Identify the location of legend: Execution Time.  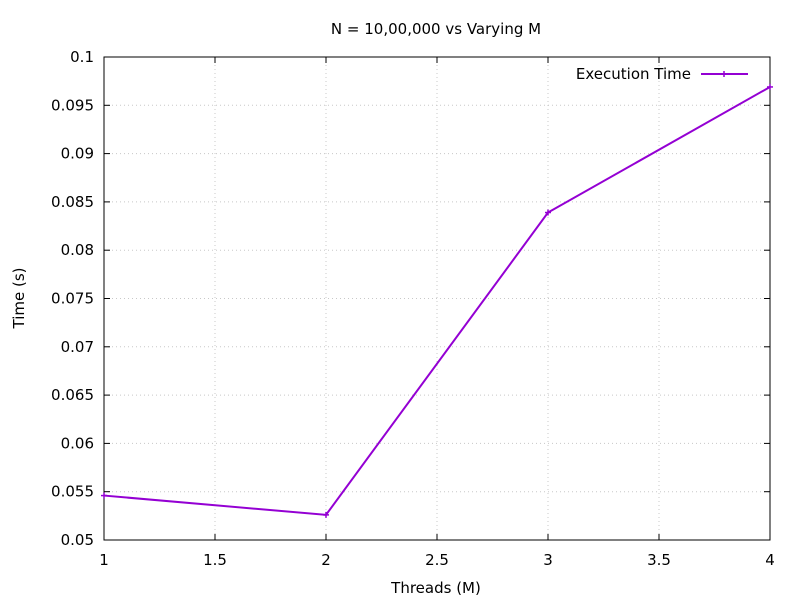
(662, 74).